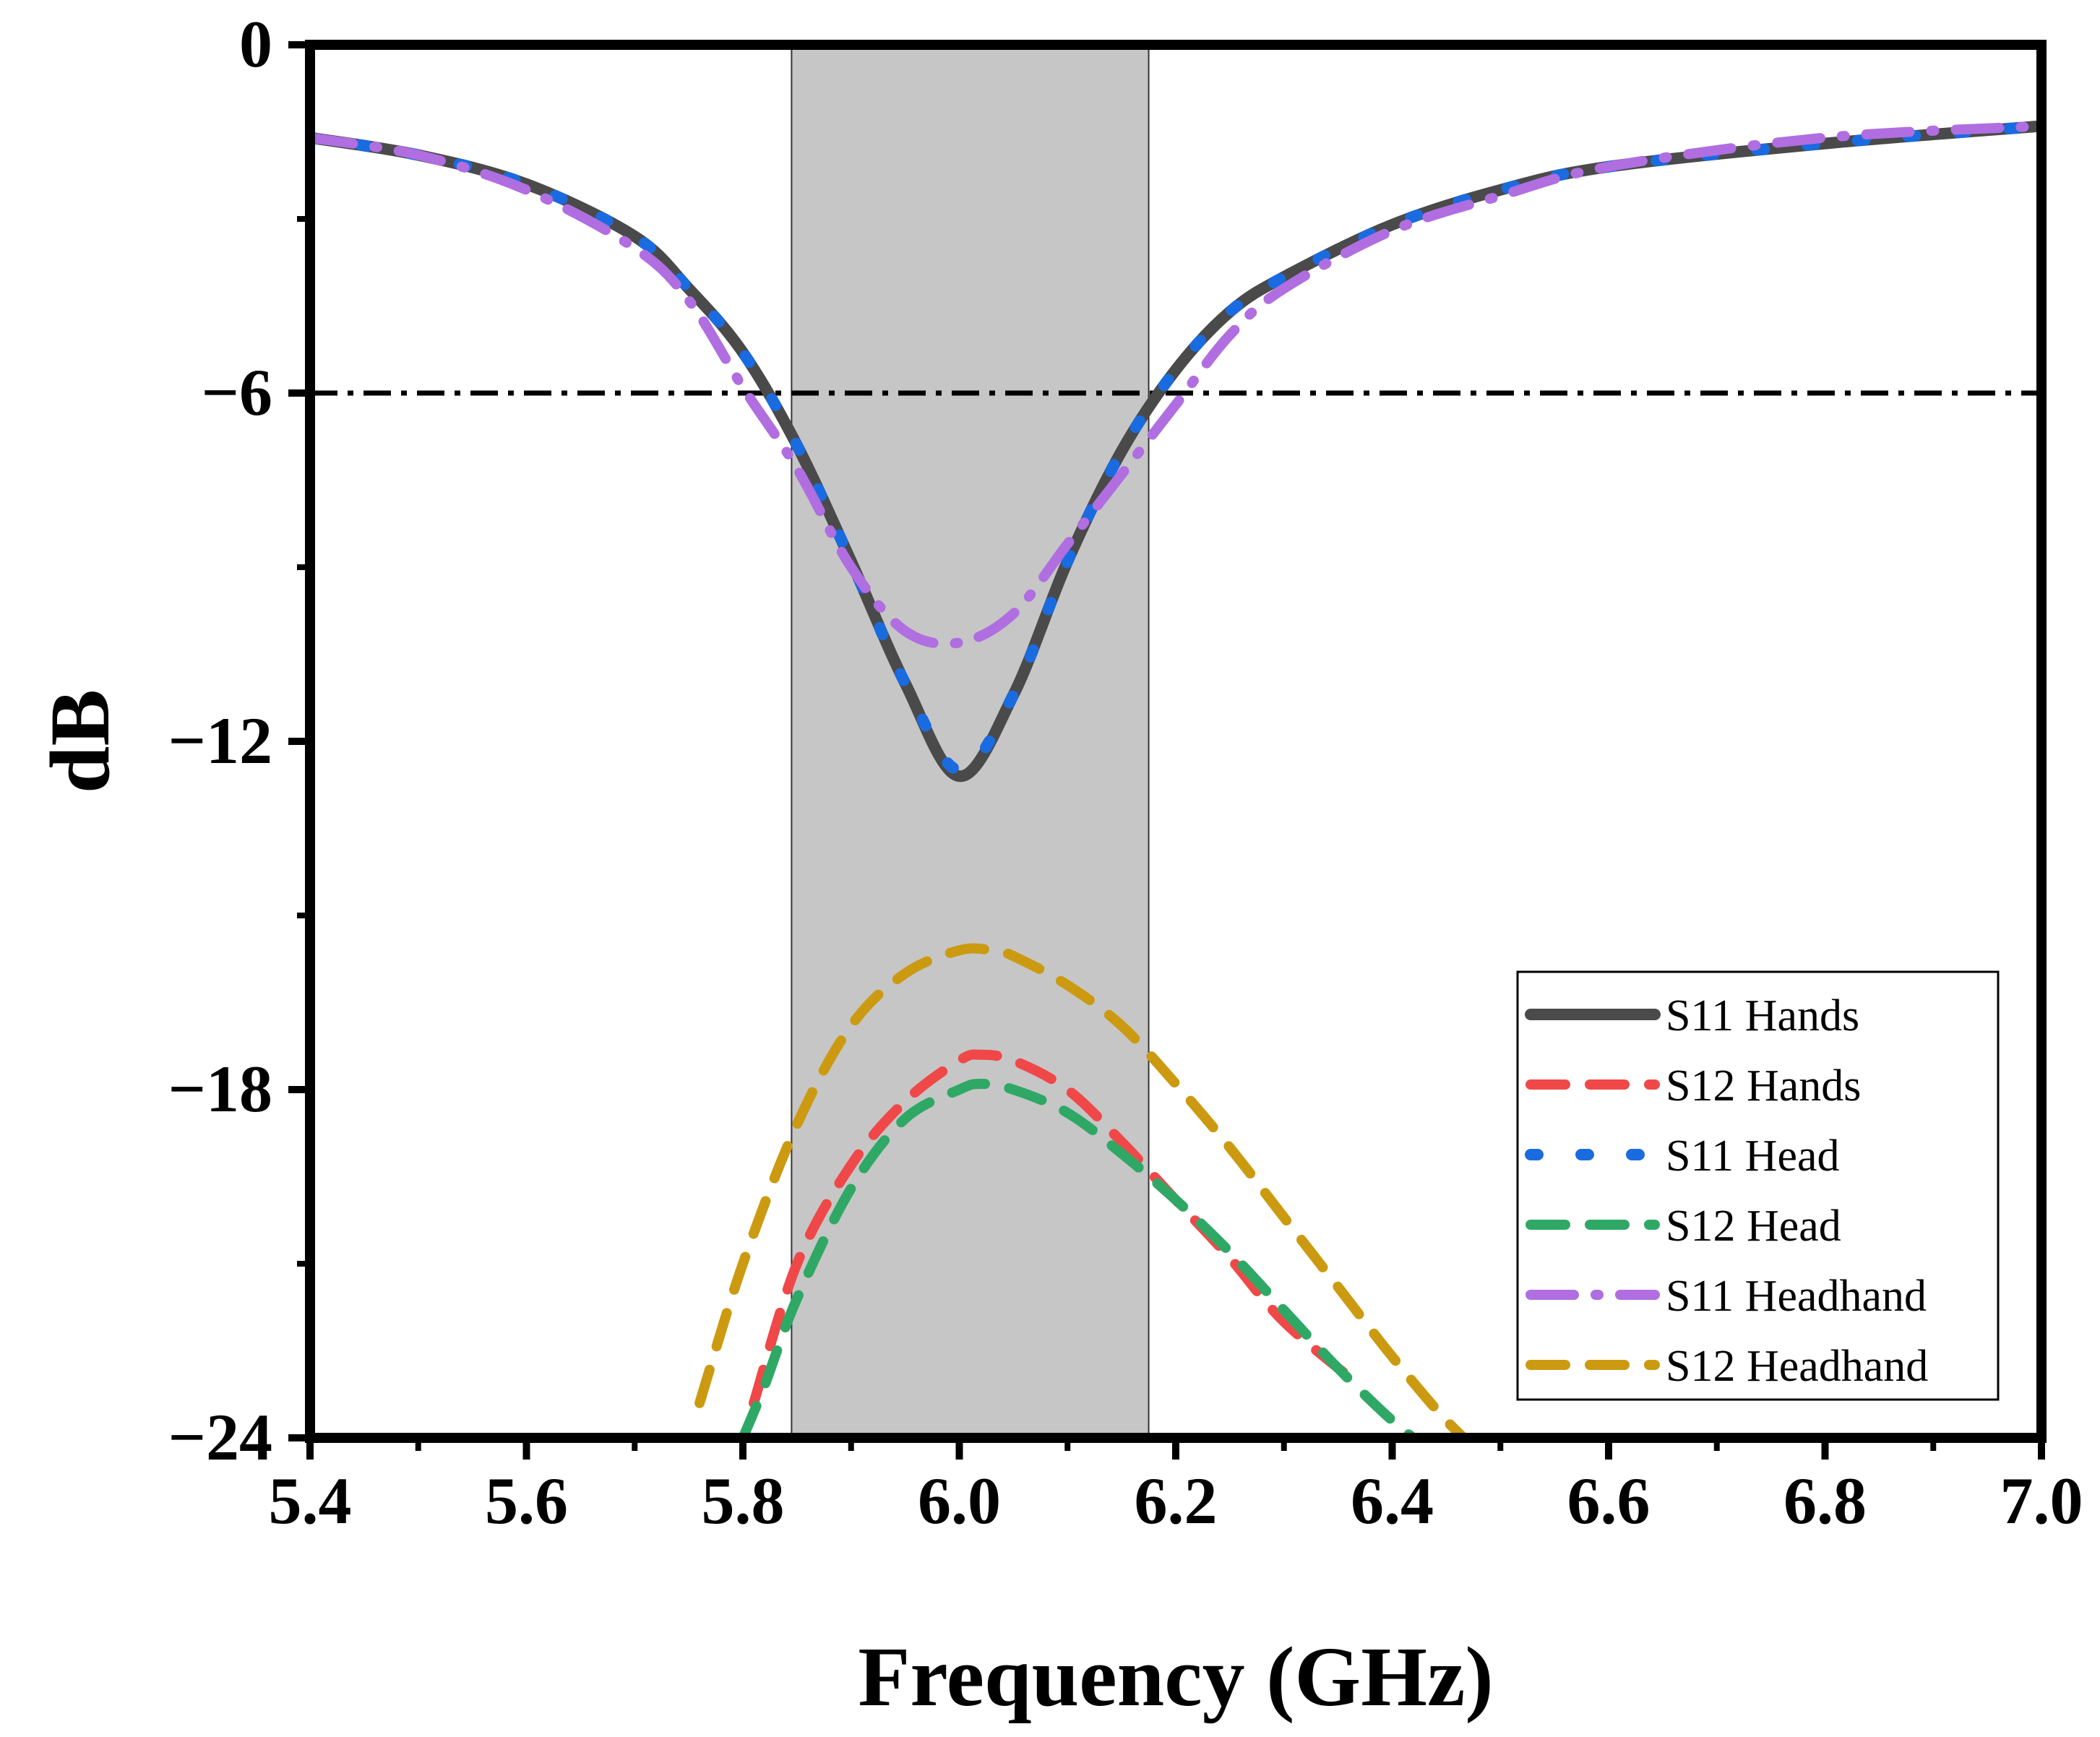 This screenshot has height=1737, width=2100. Describe the element at coordinates (1763, 1086) in the screenshot. I see `legend-label: S12 Hands` at that location.